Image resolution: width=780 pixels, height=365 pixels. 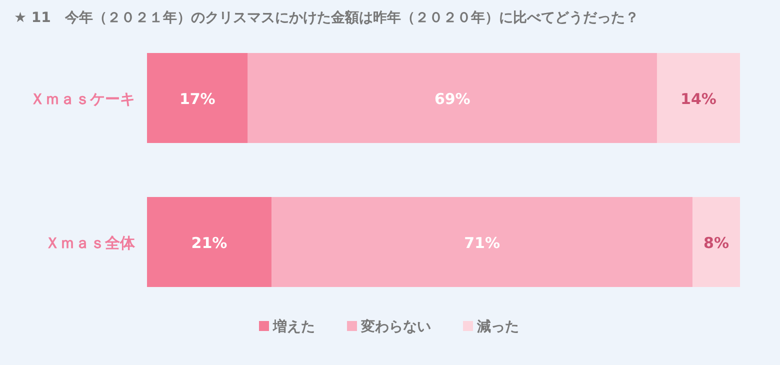 What do you see at coordinates (90, 243) in the screenshot?
I see `y-tick-label: Ｘｍａｓ全体` at bounding box center [90, 243].